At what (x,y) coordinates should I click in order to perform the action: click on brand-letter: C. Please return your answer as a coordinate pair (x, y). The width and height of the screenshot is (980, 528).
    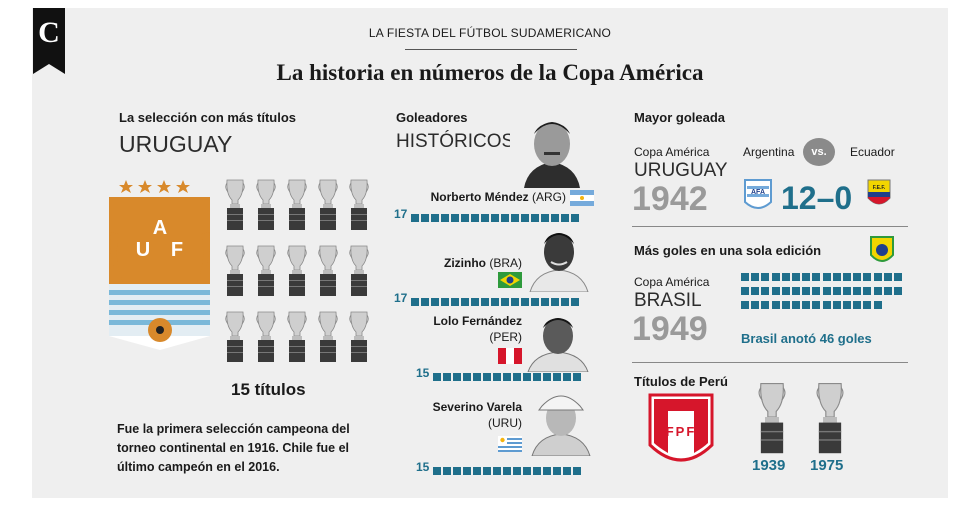
    Looking at the image, I should click on (49, 32).